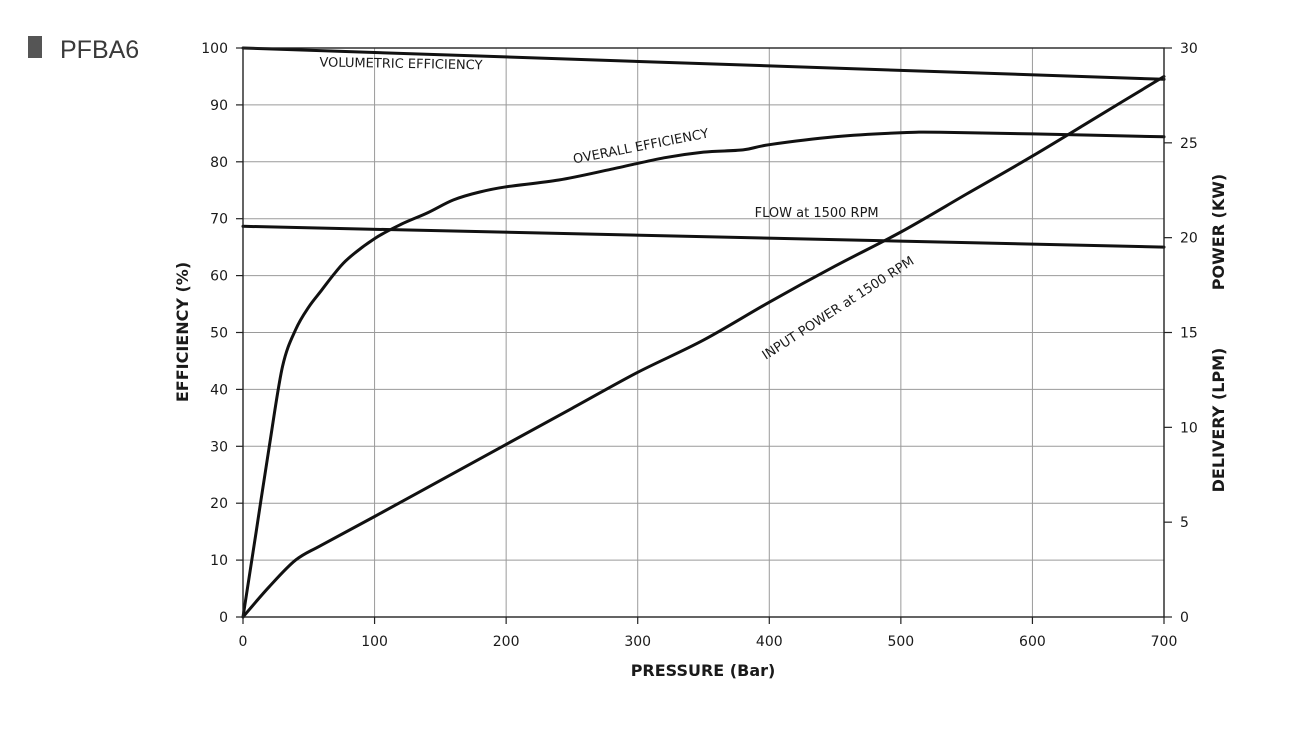 The width and height of the screenshot is (1310, 743). I want to click on chart-heading: PFBA6, so click(99, 50).